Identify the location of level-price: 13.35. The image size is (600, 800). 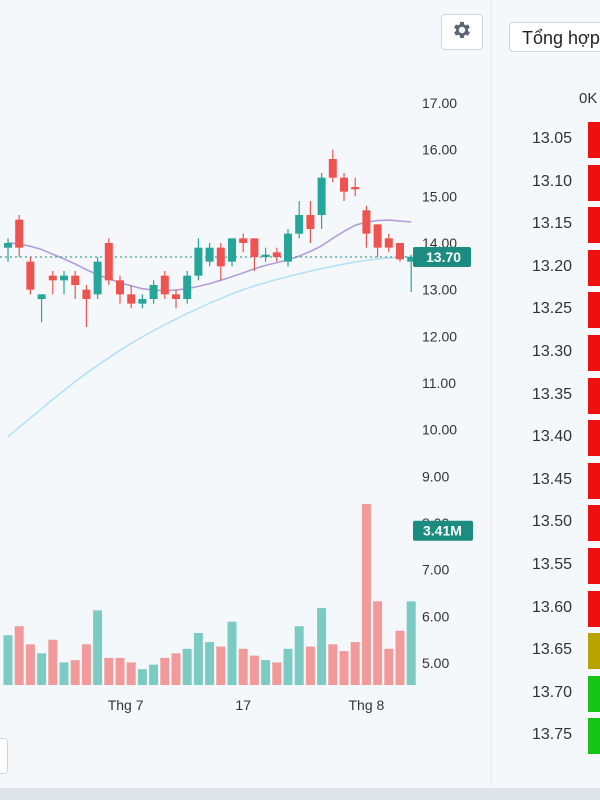
(552, 394).